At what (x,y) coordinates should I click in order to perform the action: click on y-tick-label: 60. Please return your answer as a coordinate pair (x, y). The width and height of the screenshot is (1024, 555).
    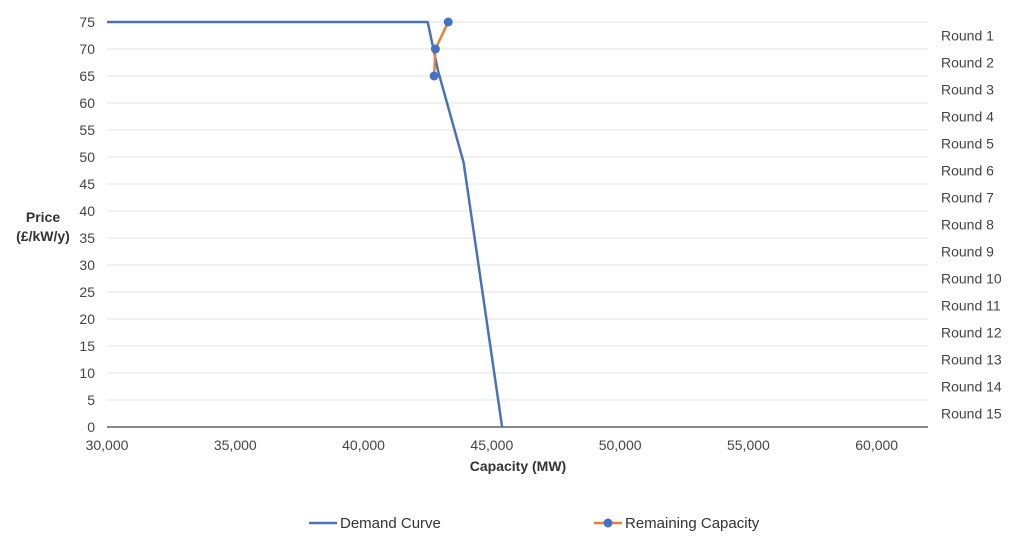
    Looking at the image, I should click on (87, 103).